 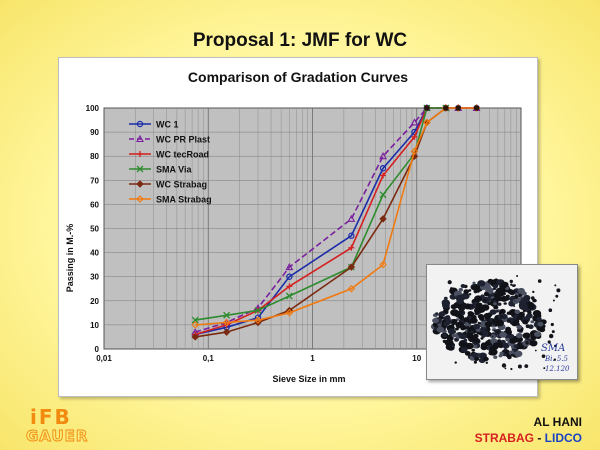 I want to click on legend-item: WC PR Plast, so click(x=169, y=140).